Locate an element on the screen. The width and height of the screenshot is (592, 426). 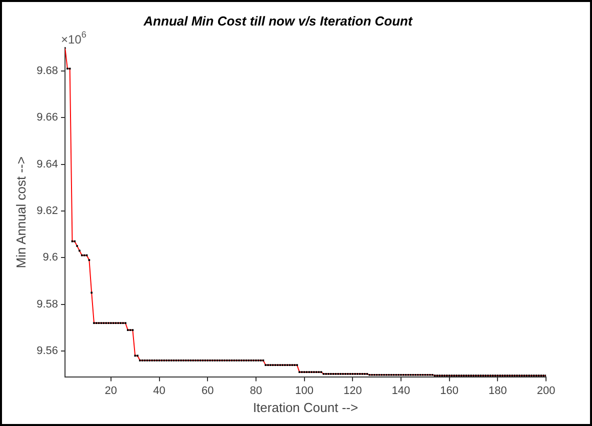
chart-title: Annual Min Cost till now v/s Iteration Count is located at coordinates (277, 20).